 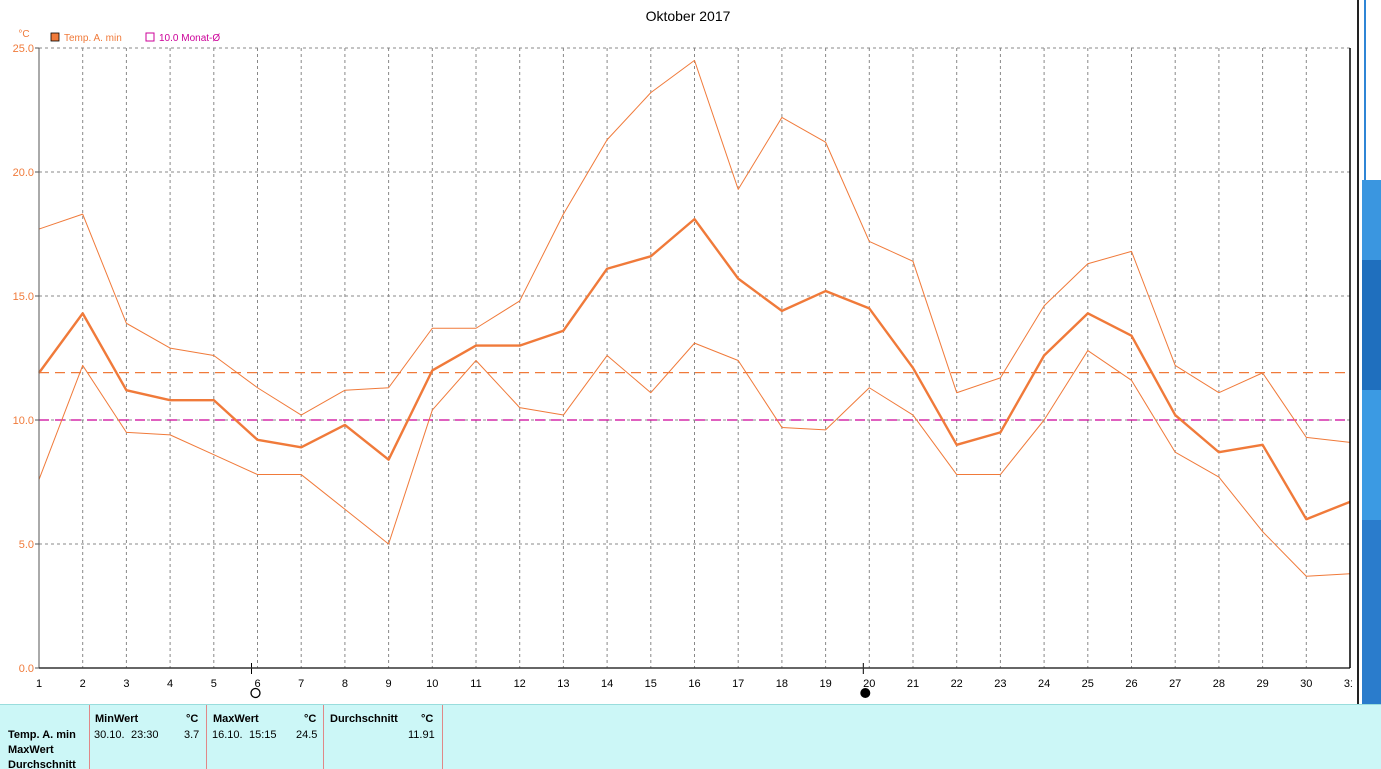 What do you see at coordinates (738, 684) in the screenshot?
I see `x-tick-label: 17` at bounding box center [738, 684].